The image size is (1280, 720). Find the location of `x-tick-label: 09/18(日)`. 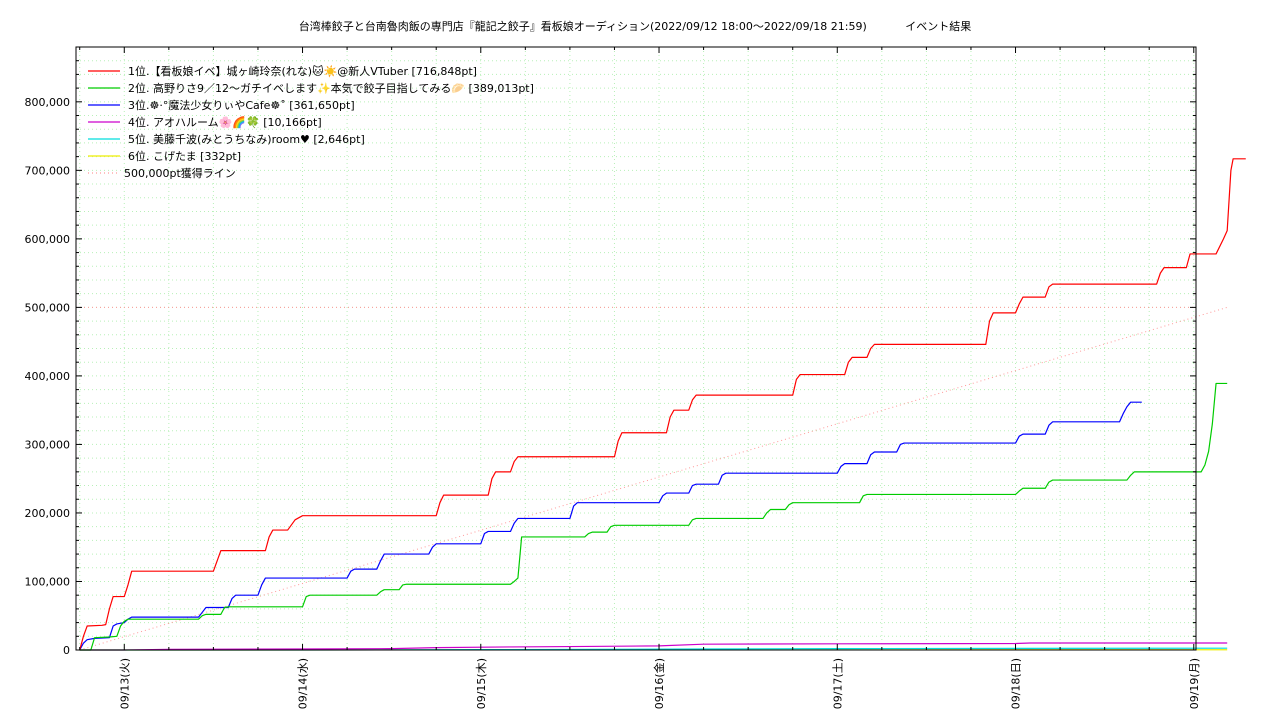

x-tick-label: 09/18(日) is located at coordinates (1016, 683).